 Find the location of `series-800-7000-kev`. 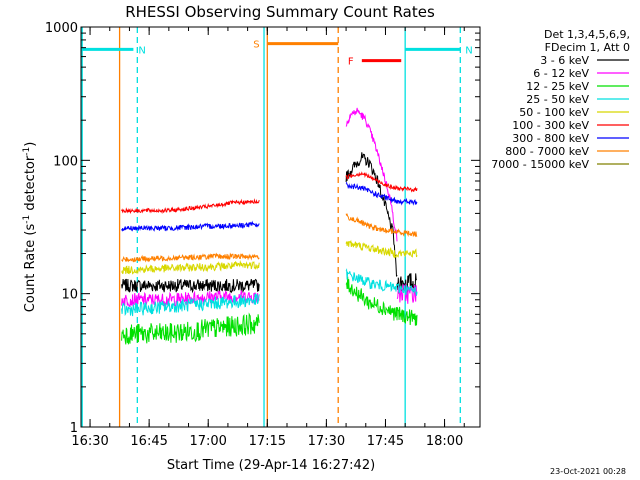

series-800-7000-kev is located at coordinates (269, 238).